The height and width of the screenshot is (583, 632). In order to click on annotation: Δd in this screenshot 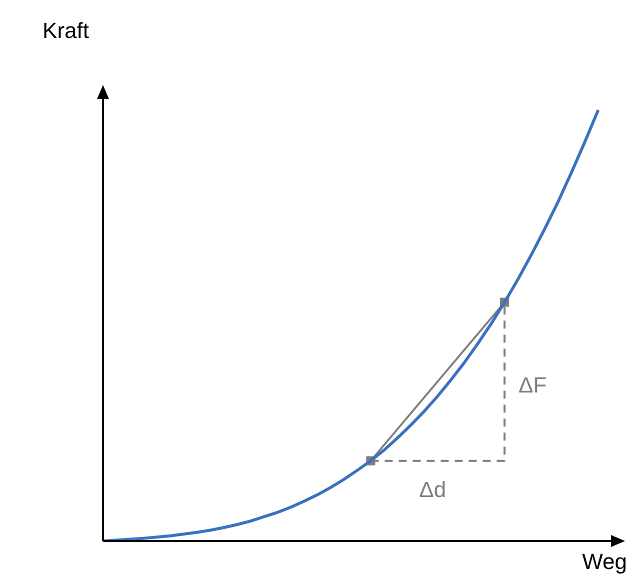, I will do `click(432, 489)`.